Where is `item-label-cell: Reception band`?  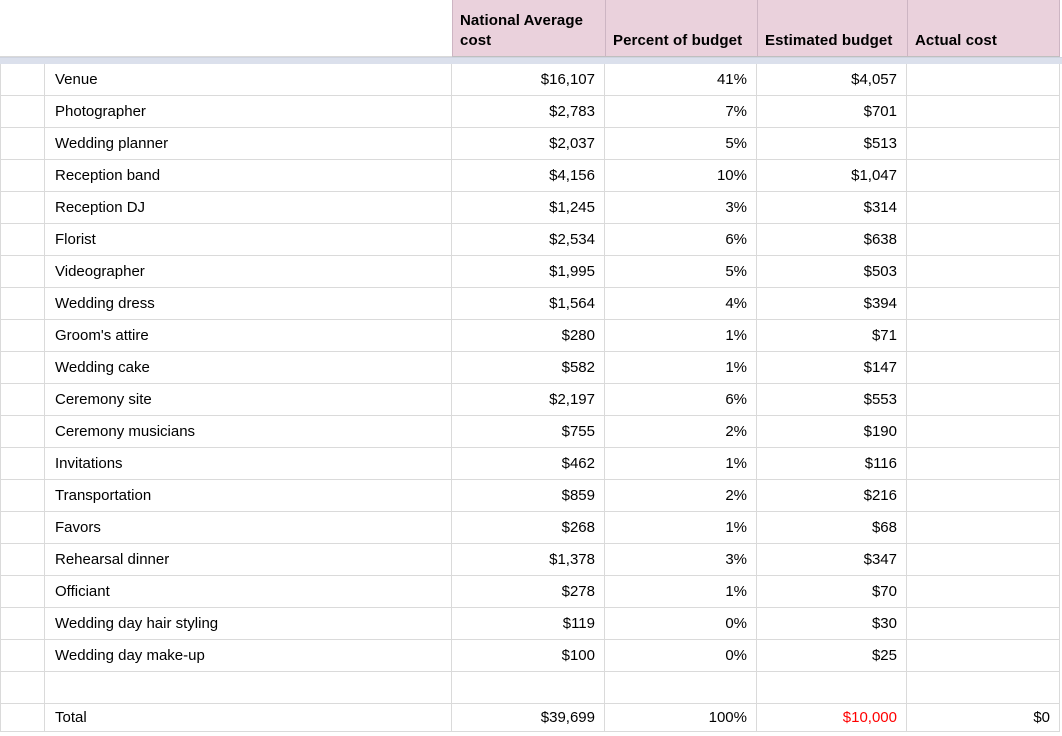 item-label-cell: Reception band is located at coordinates (248, 176).